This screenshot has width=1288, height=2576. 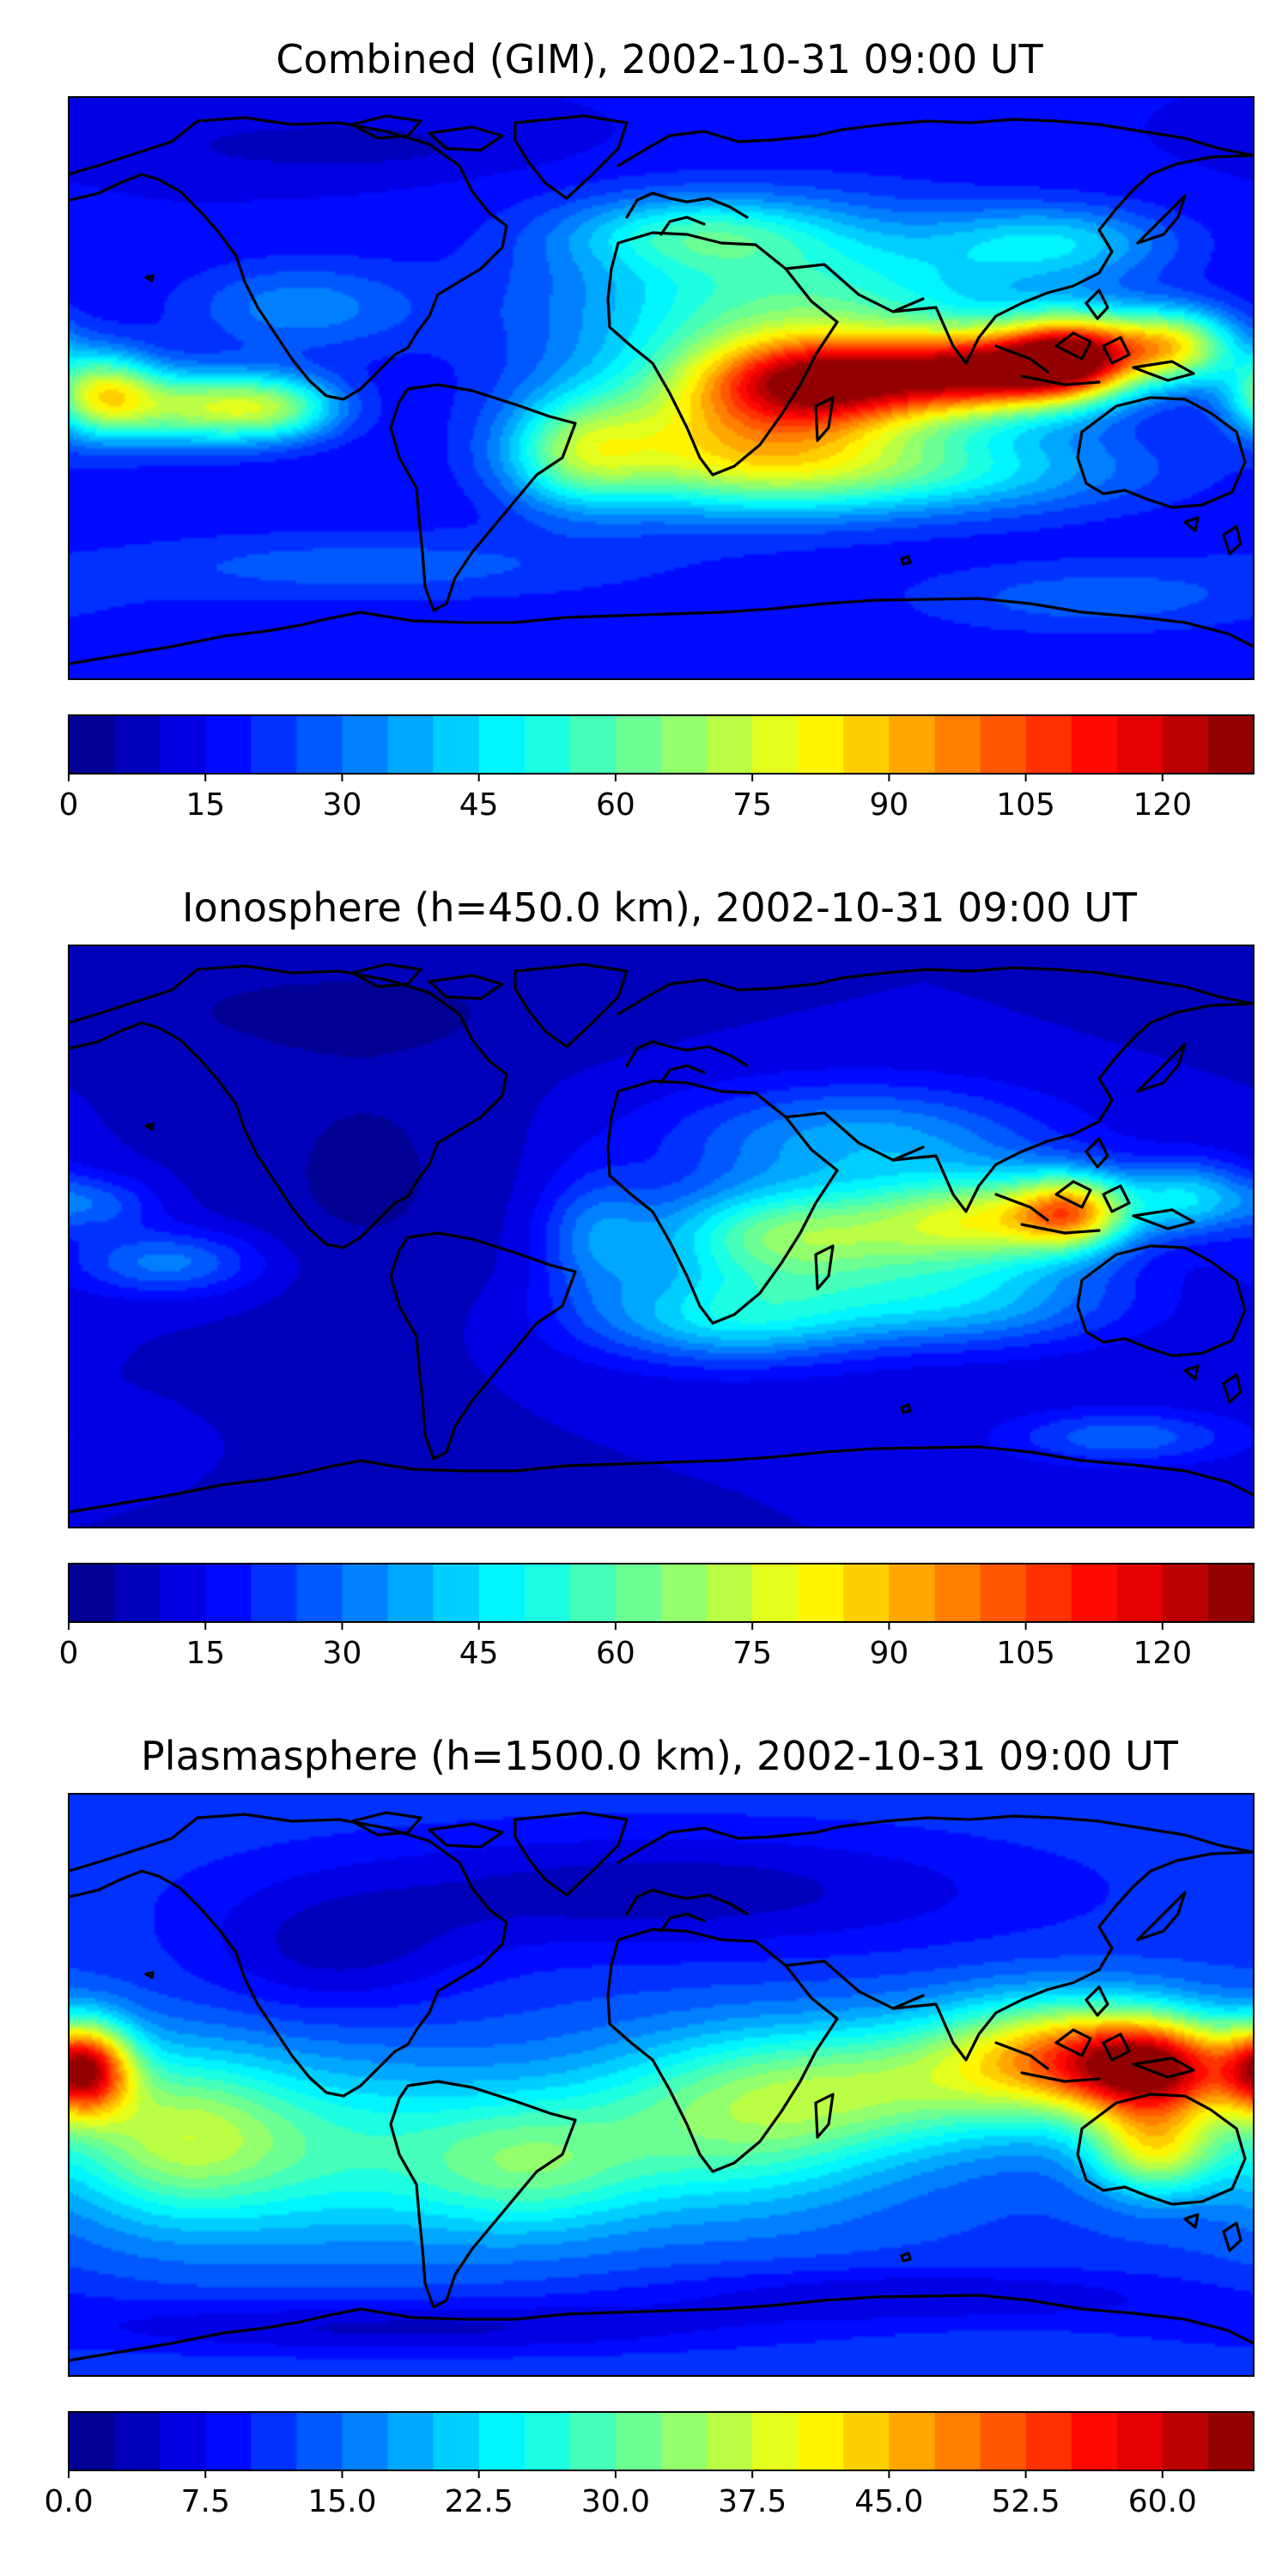 What do you see at coordinates (1162, 2501) in the screenshot?
I see `colorbar-tick-label: 60.0` at bounding box center [1162, 2501].